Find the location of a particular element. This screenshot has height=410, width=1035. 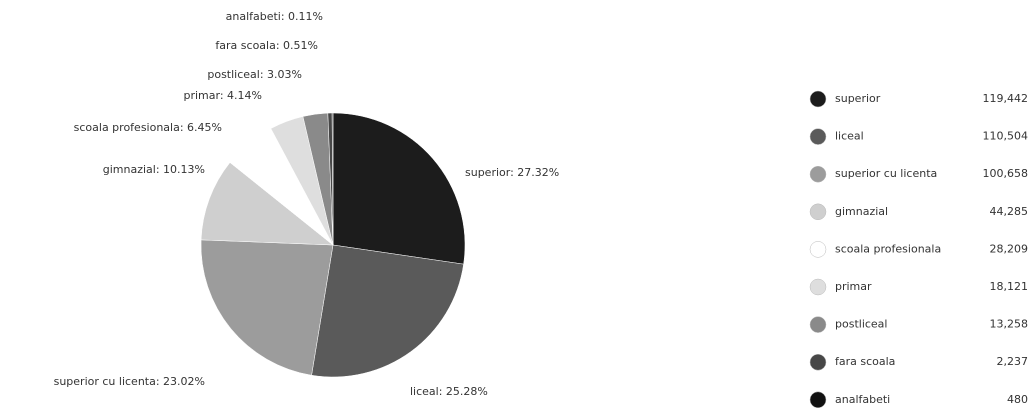

legend-label: primar is located at coordinates (853, 286).